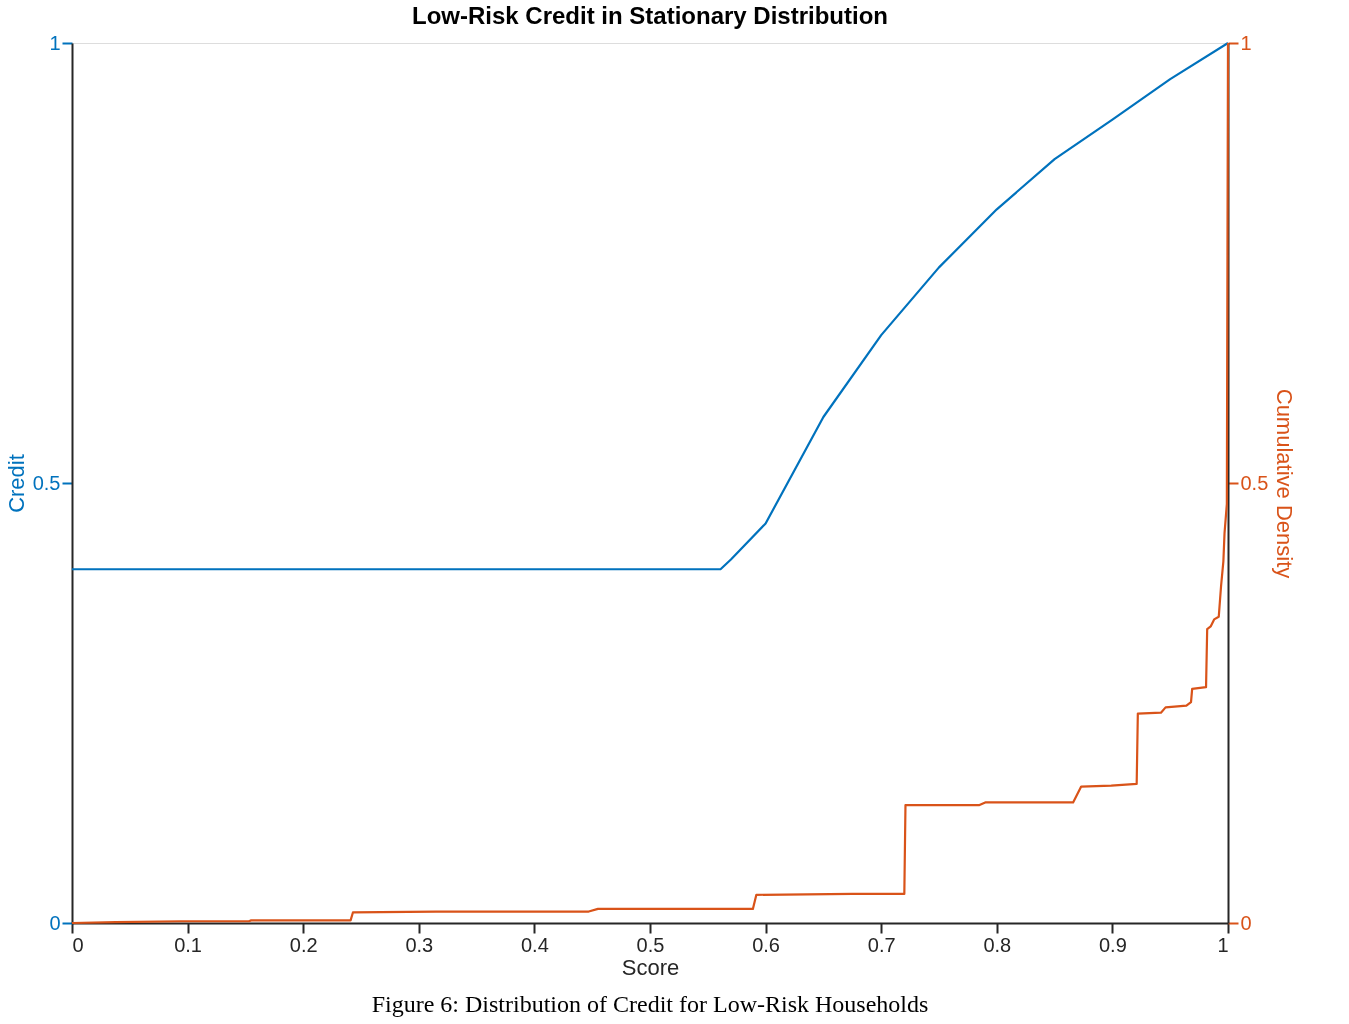 Image resolution: width=1349 pixels, height=1024 pixels. I want to click on x-tick-label: 0.4, so click(534, 944).